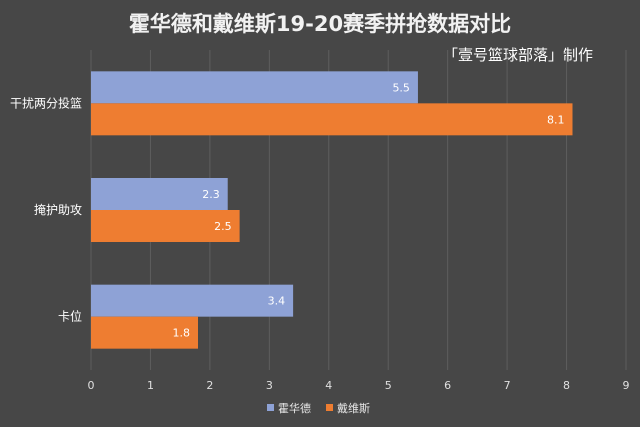 The image size is (640, 427). What do you see at coordinates (91, 385) in the screenshot?
I see `x-tick-label: 0` at bounding box center [91, 385].